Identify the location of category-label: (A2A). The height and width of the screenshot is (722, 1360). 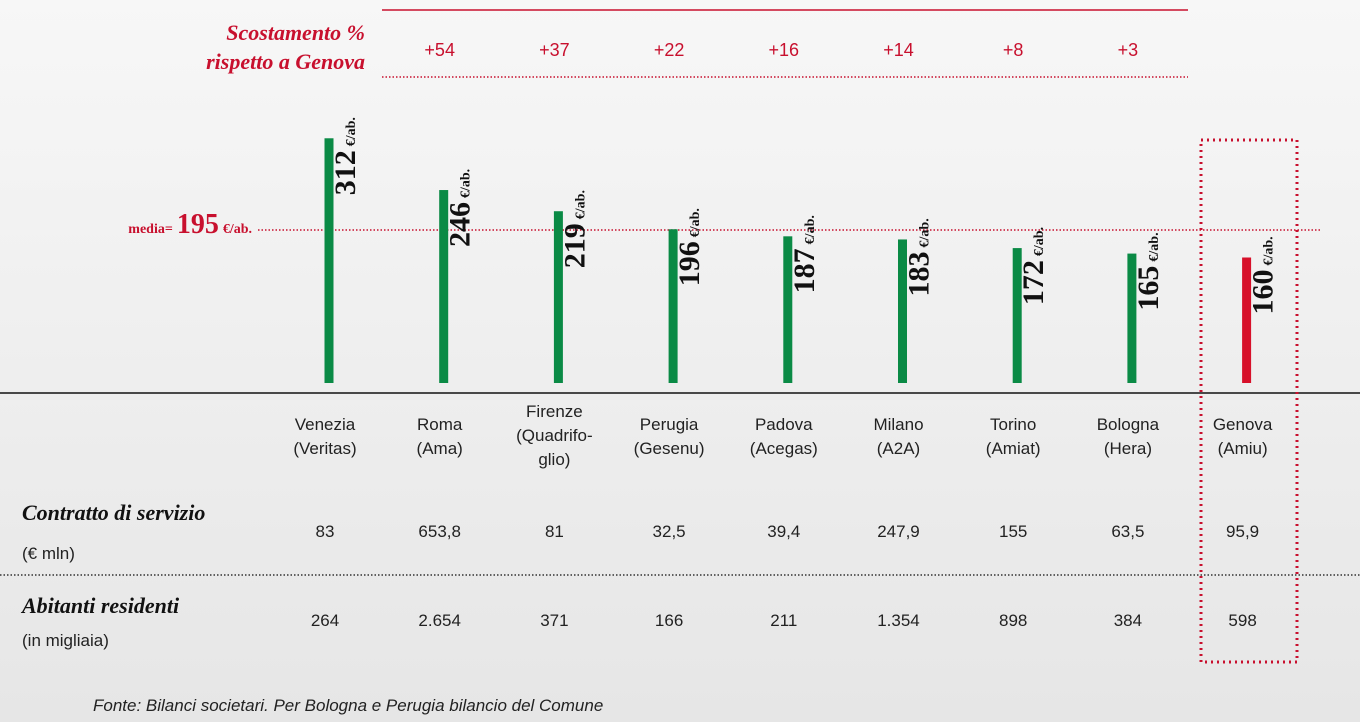
(898, 448).